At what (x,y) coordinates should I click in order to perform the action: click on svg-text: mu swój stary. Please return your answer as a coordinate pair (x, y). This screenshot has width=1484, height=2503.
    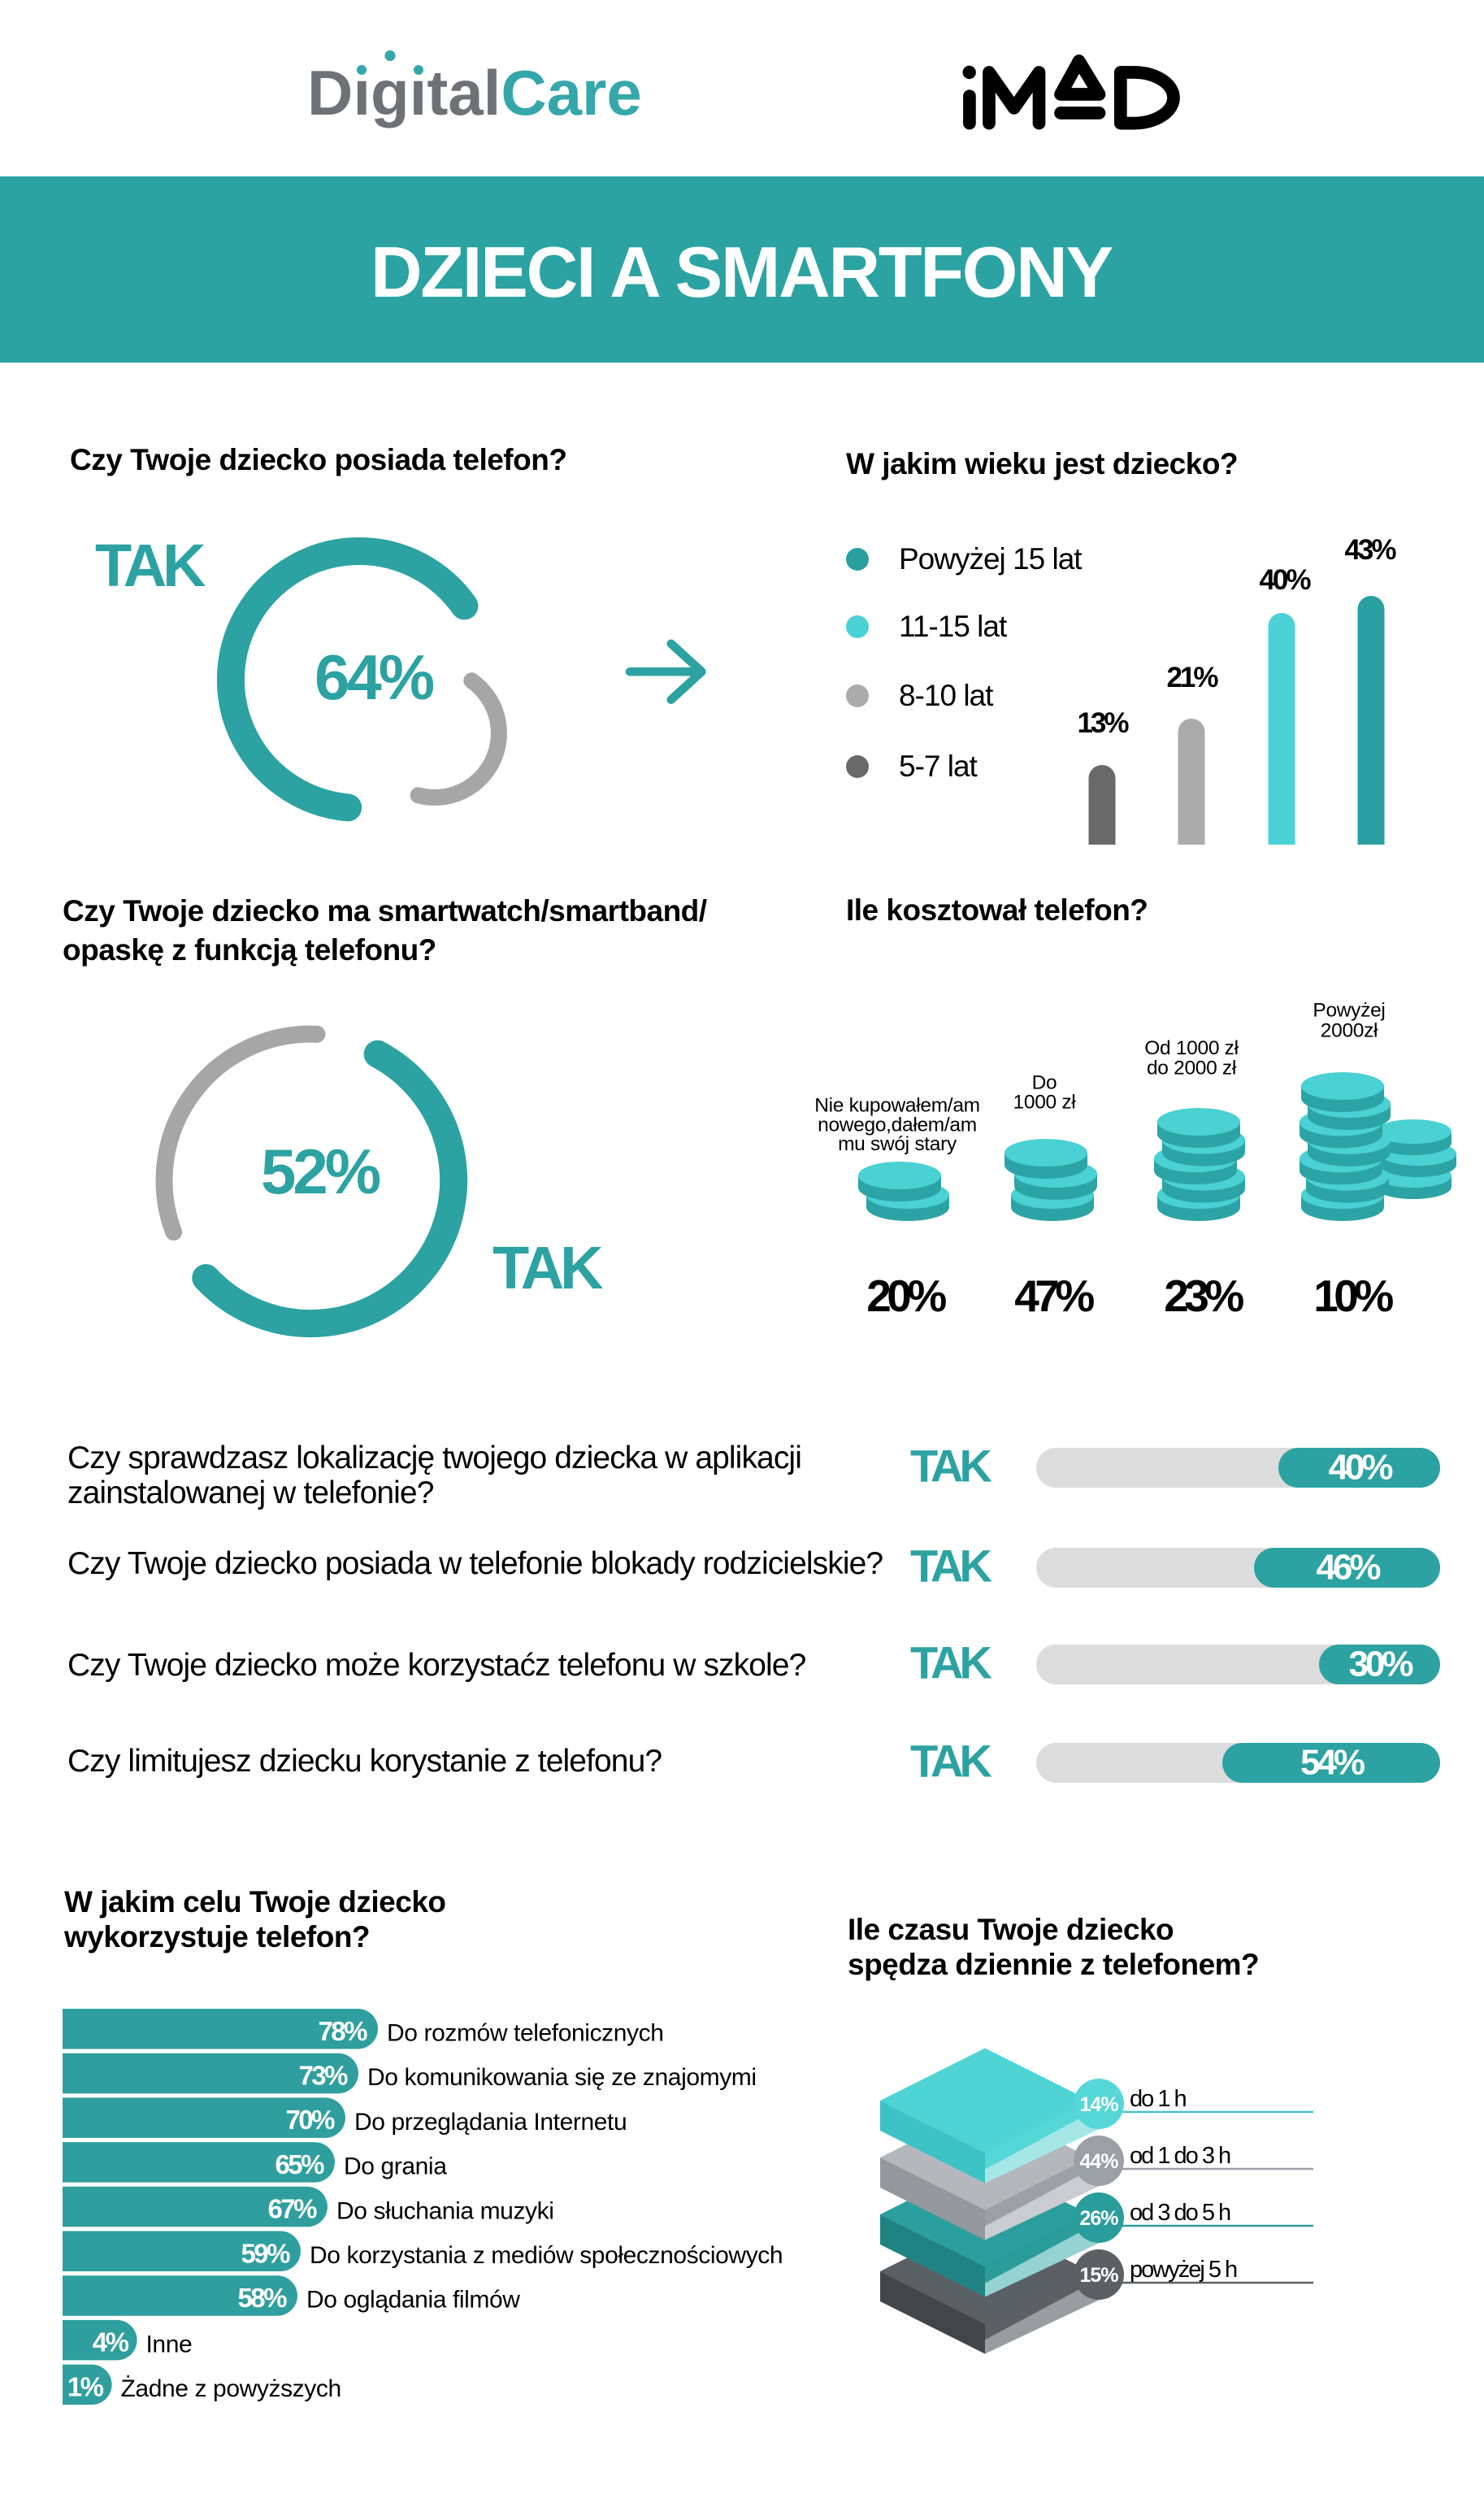
    Looking at the image, I should click on (897, 1144).